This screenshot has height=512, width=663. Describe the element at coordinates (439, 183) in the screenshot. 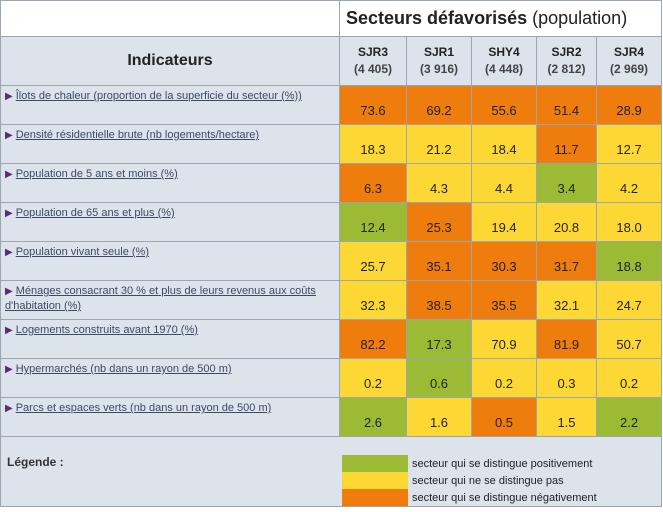

I see `value-cell: 4.3` at that location.